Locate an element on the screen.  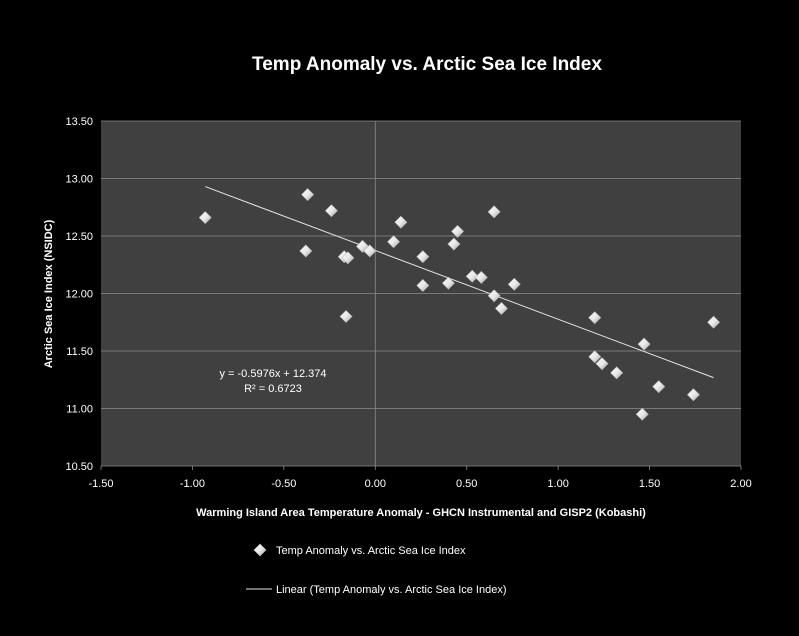
trendline-r-squared: R² = 0.6723 is located at coordinates (273, 389).